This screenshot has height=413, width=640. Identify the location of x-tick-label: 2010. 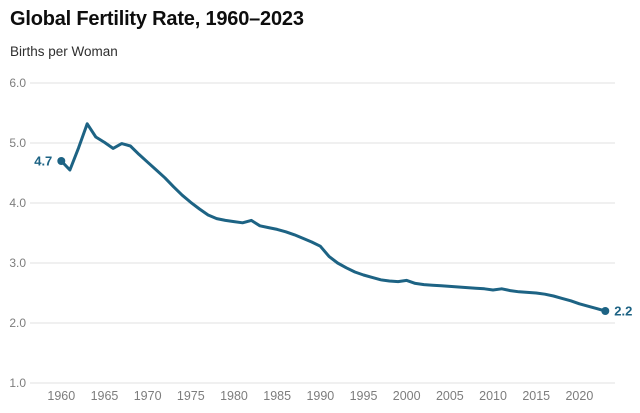
(493, 396).